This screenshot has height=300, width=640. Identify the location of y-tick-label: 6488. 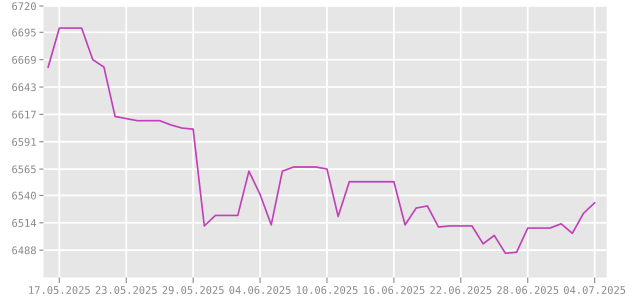
(24, 250).